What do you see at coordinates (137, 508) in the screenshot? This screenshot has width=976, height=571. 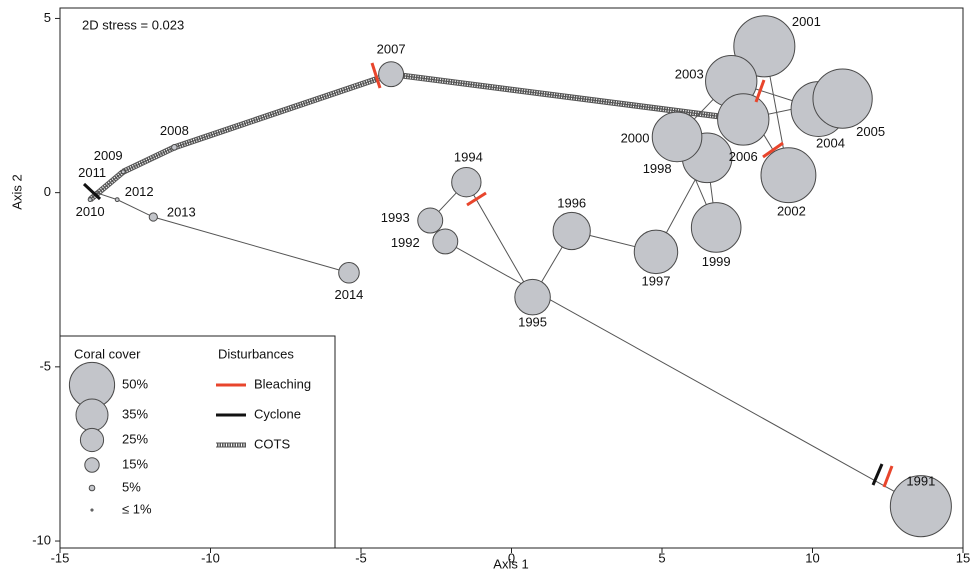 I see `legend-label: ≤ 1%` at bounding box center [137, 508].